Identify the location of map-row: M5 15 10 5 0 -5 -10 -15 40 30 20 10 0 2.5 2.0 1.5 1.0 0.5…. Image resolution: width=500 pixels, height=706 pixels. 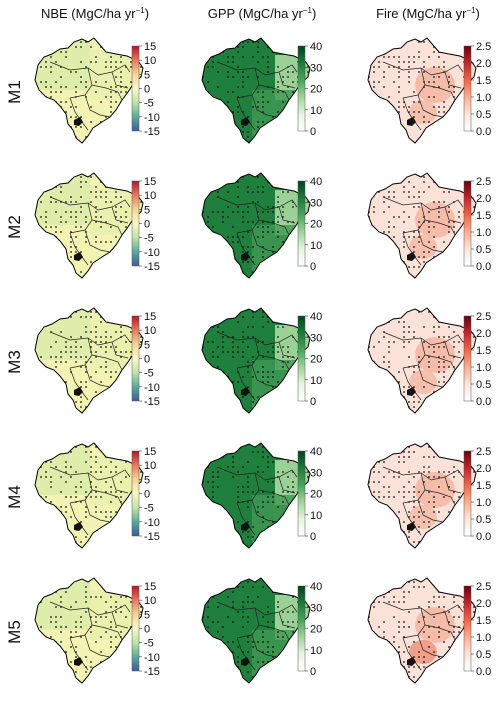
(248, 630).